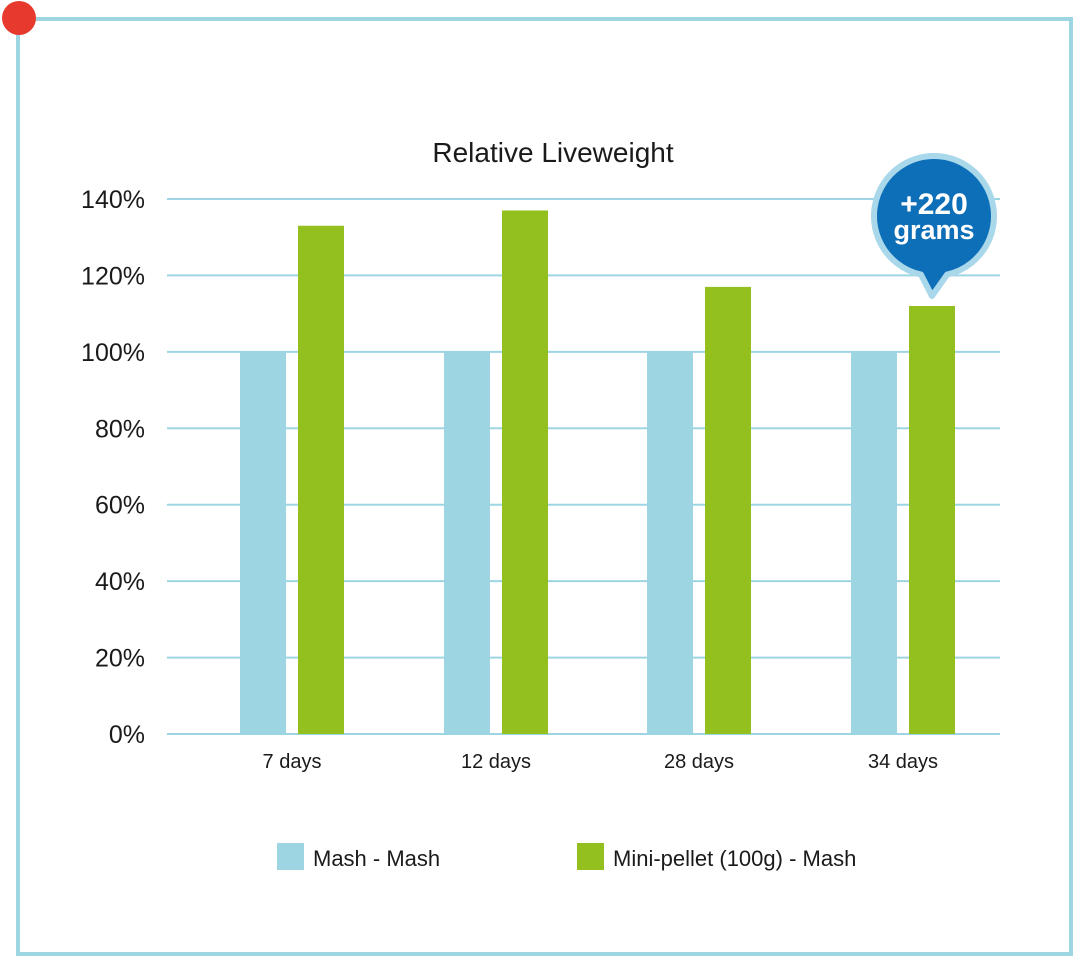 This screenshot has height=958, width=1075. What do you see at coordinates (903, 762) in the screenshot?
I see `x-tick-label: 34 days` at bounding box center [903, 762].